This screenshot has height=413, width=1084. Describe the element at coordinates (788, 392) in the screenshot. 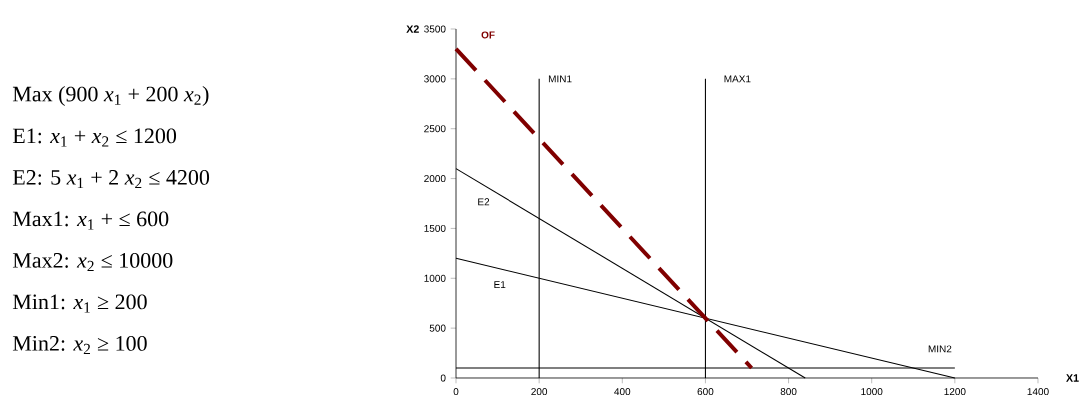

I see `x-tick-label: 800` at that location.